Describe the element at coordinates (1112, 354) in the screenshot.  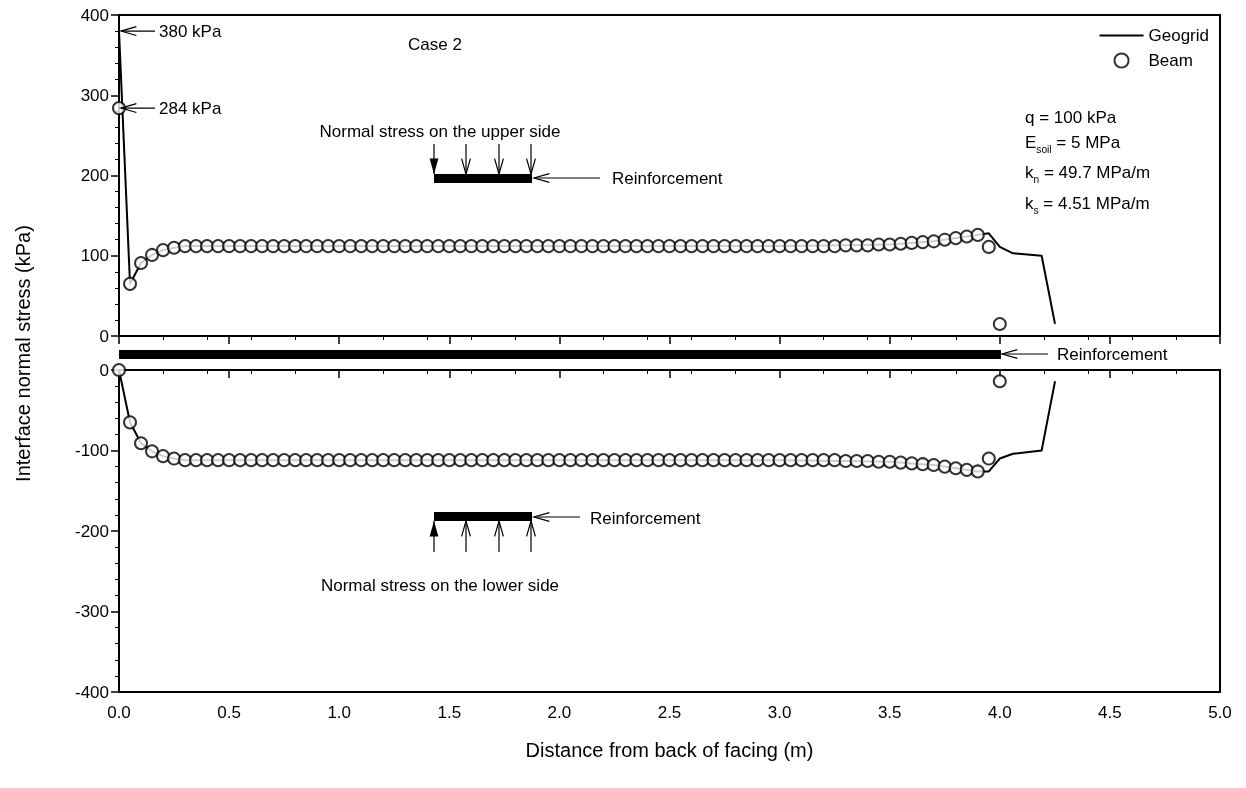
I see `text: Reinforcement` at that location.